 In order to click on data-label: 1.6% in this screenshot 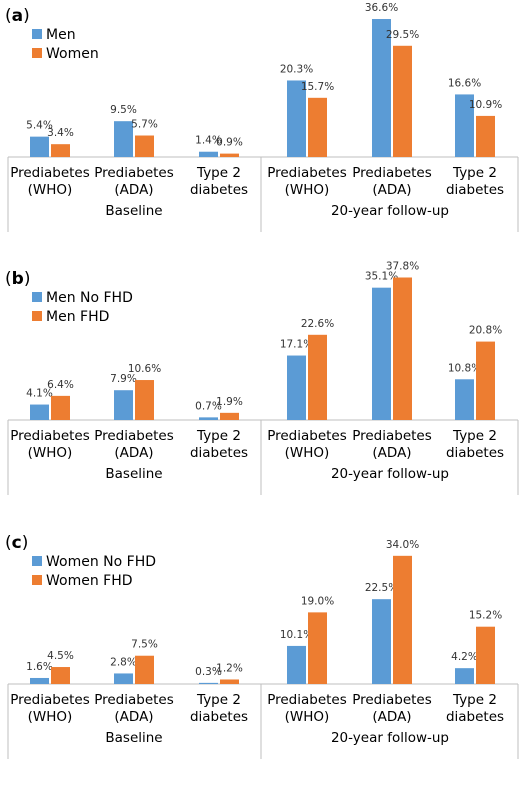, I will do `click(39, 667)`.